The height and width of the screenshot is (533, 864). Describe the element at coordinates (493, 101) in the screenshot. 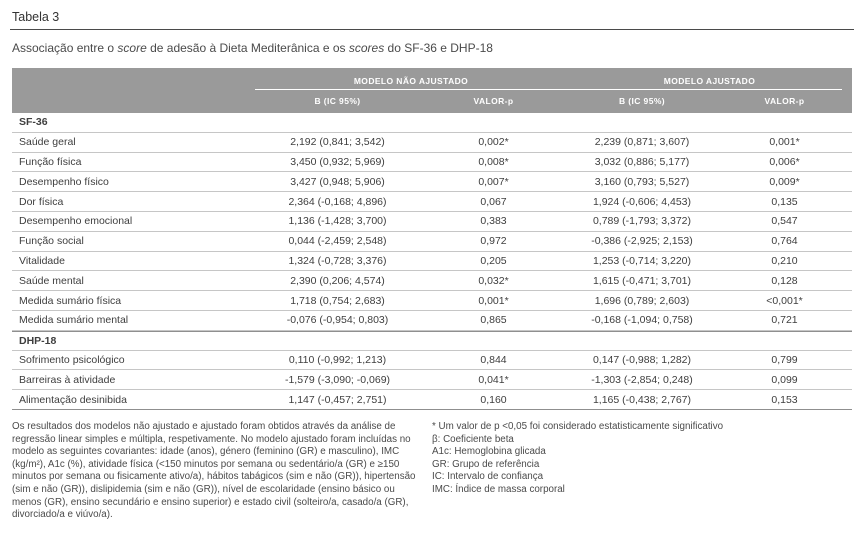

I see `column-header-p-unadjusted: VALOR-p` at that location.